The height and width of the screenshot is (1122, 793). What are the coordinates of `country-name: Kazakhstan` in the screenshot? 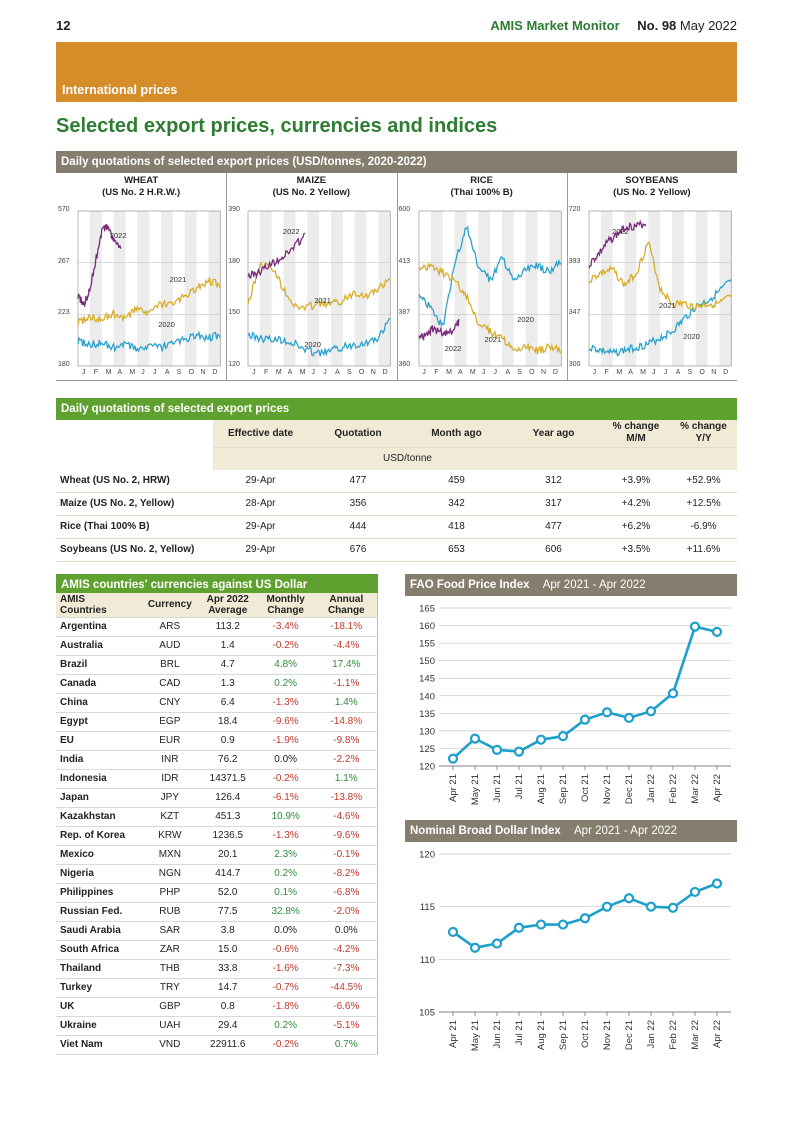 It's located at (98, 817).